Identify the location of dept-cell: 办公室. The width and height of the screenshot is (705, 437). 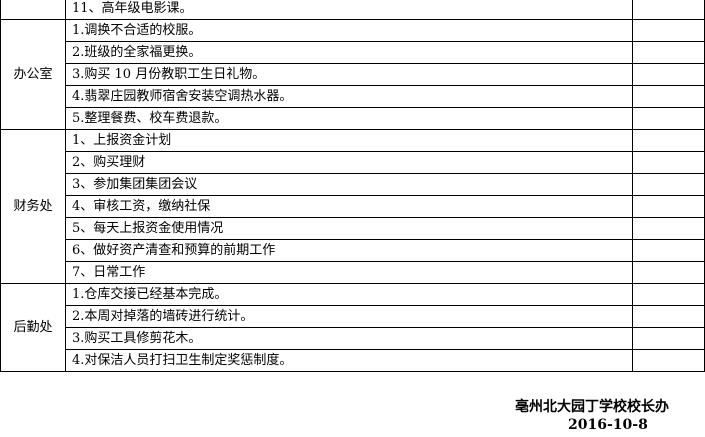
(33, 74).